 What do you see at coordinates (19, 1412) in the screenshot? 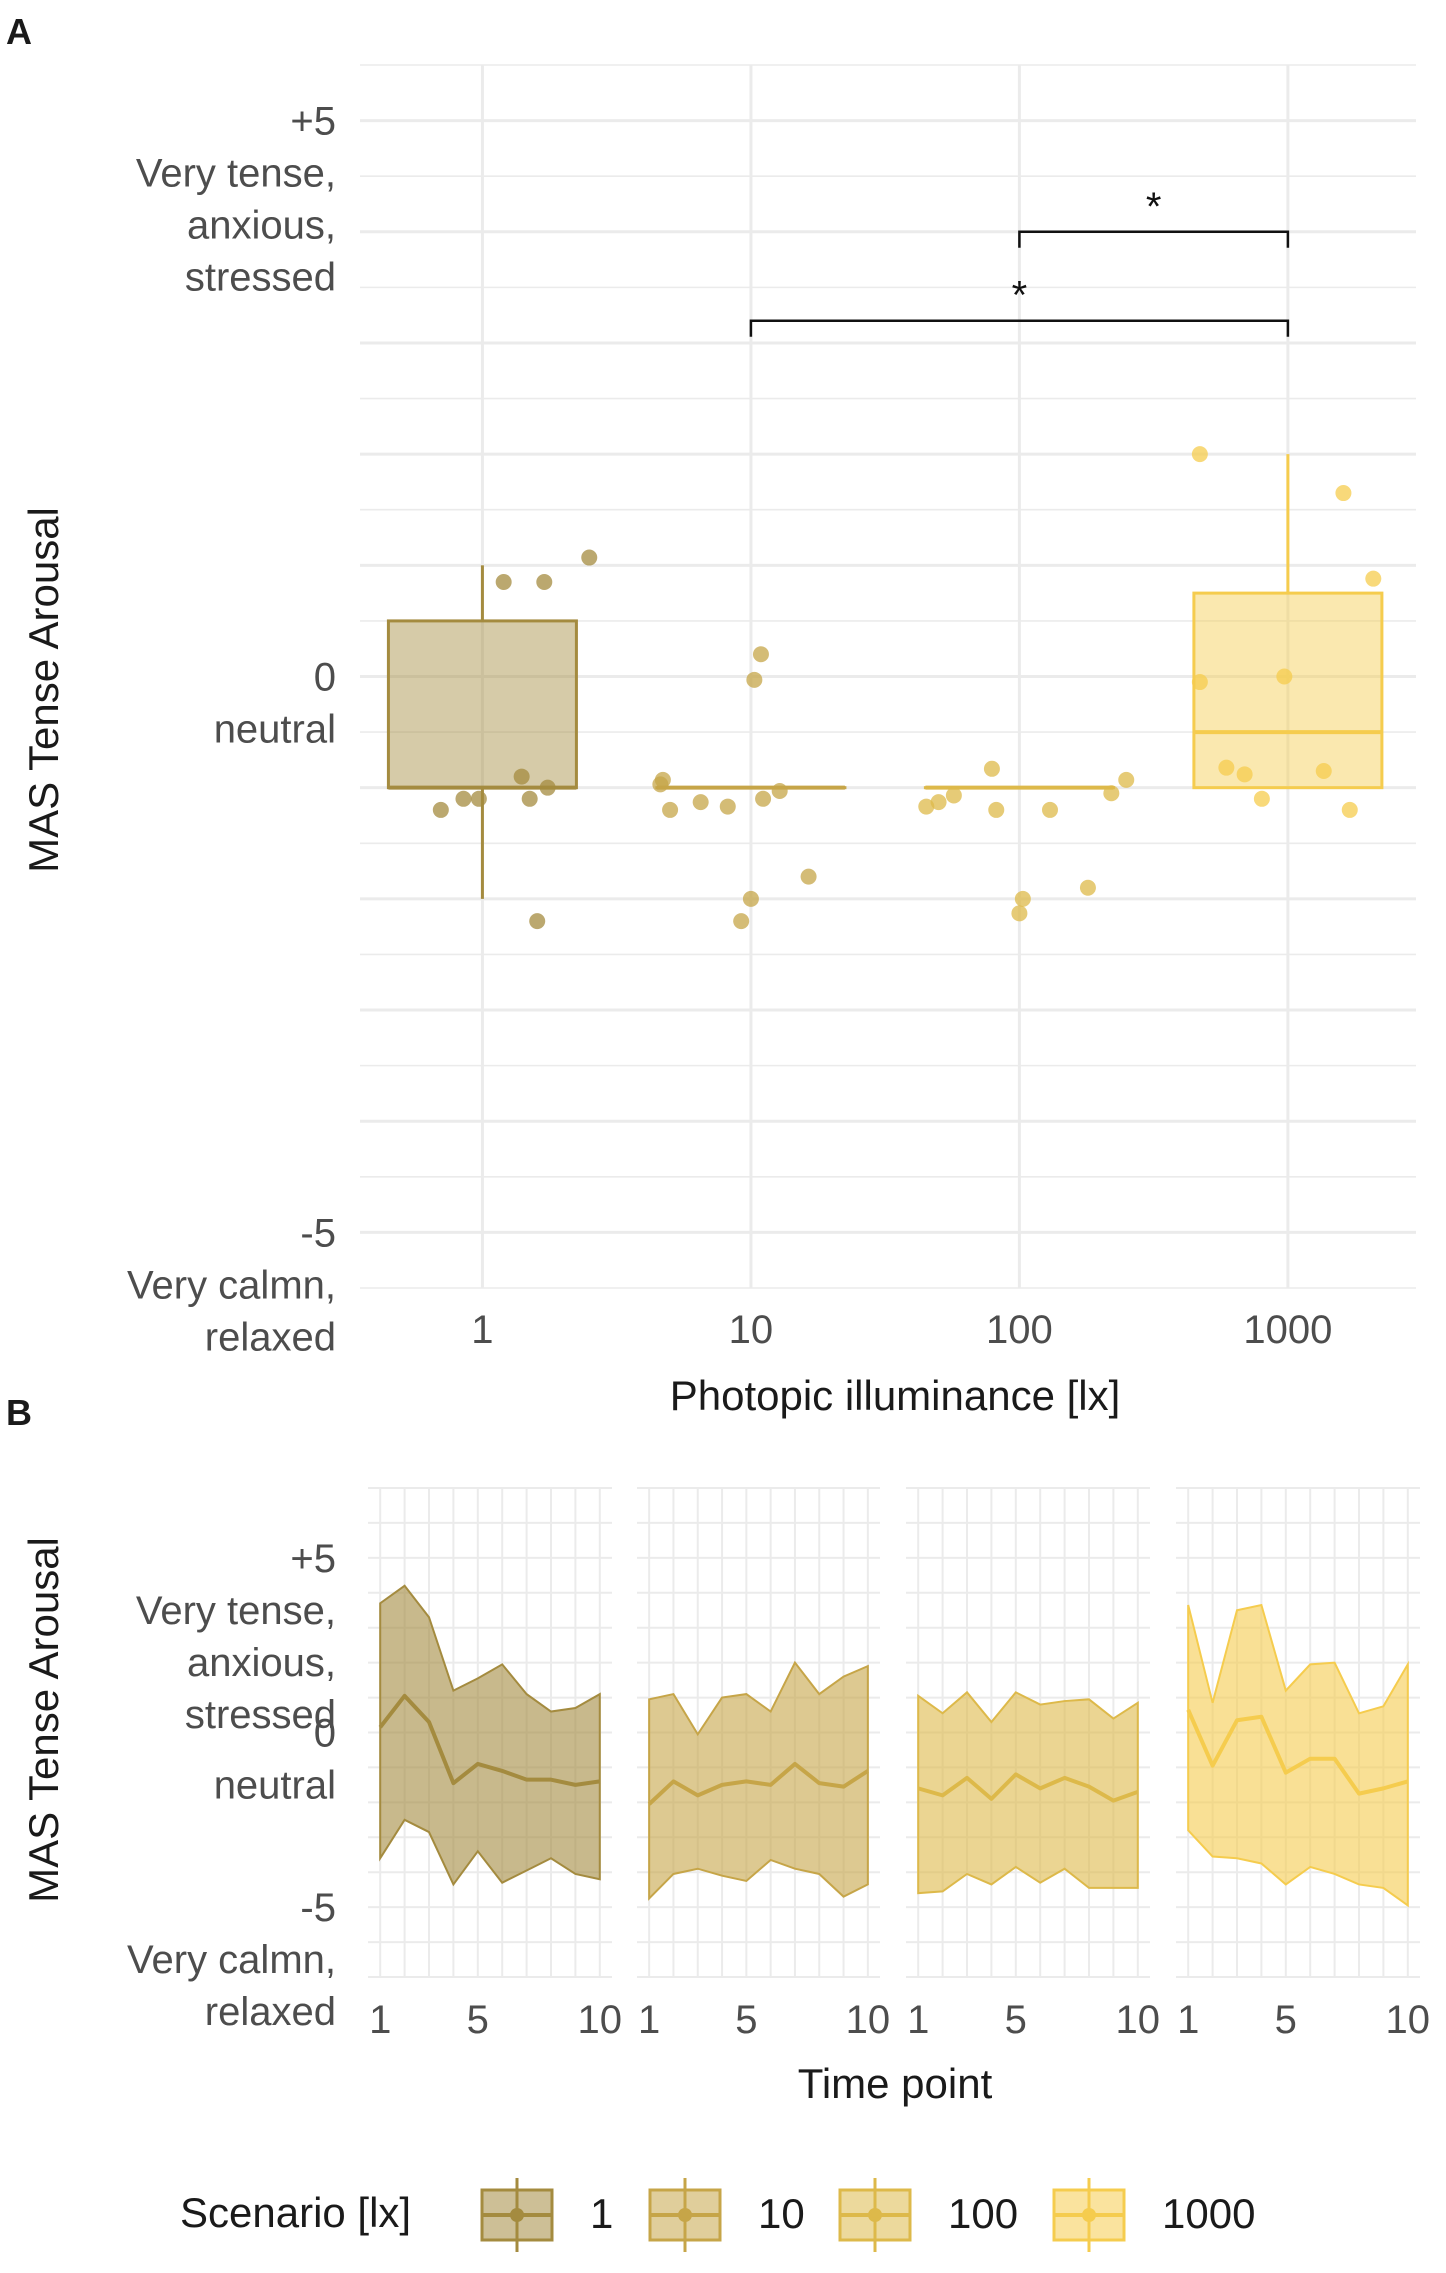
I see `panel-b-label: B` at bounding box center [19, 1412].